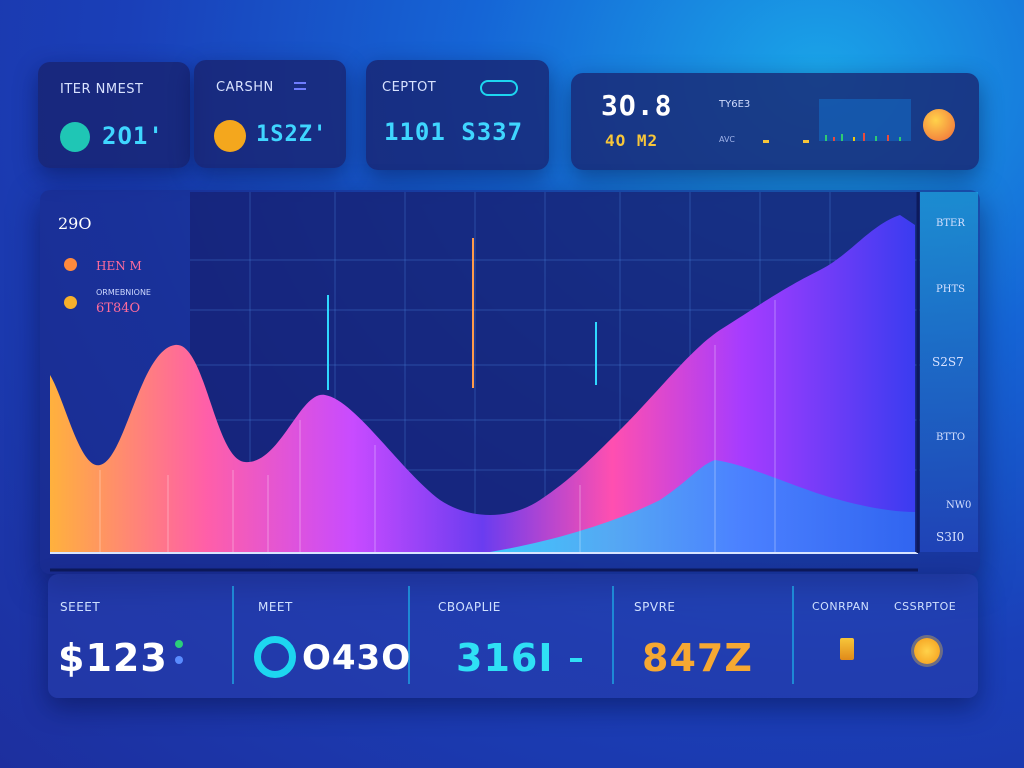 This screenshot has width=1024, height=768. I want to click on metric-card-title: CARSHN, so click(245, 87).